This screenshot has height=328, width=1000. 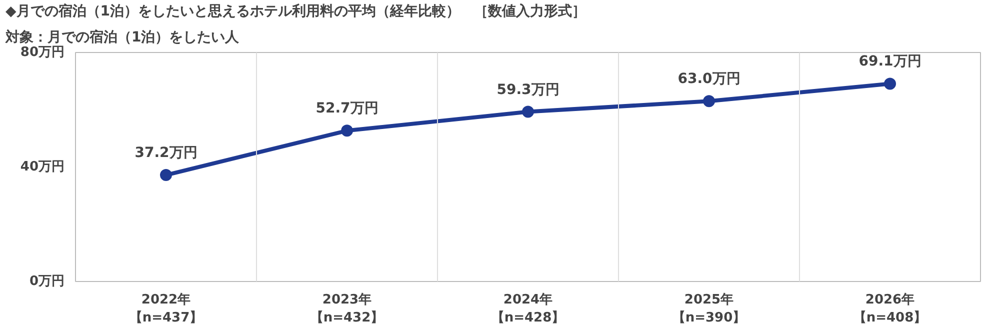 I want to click on y-tick-label: 80万円, so click(x=42, y=52).